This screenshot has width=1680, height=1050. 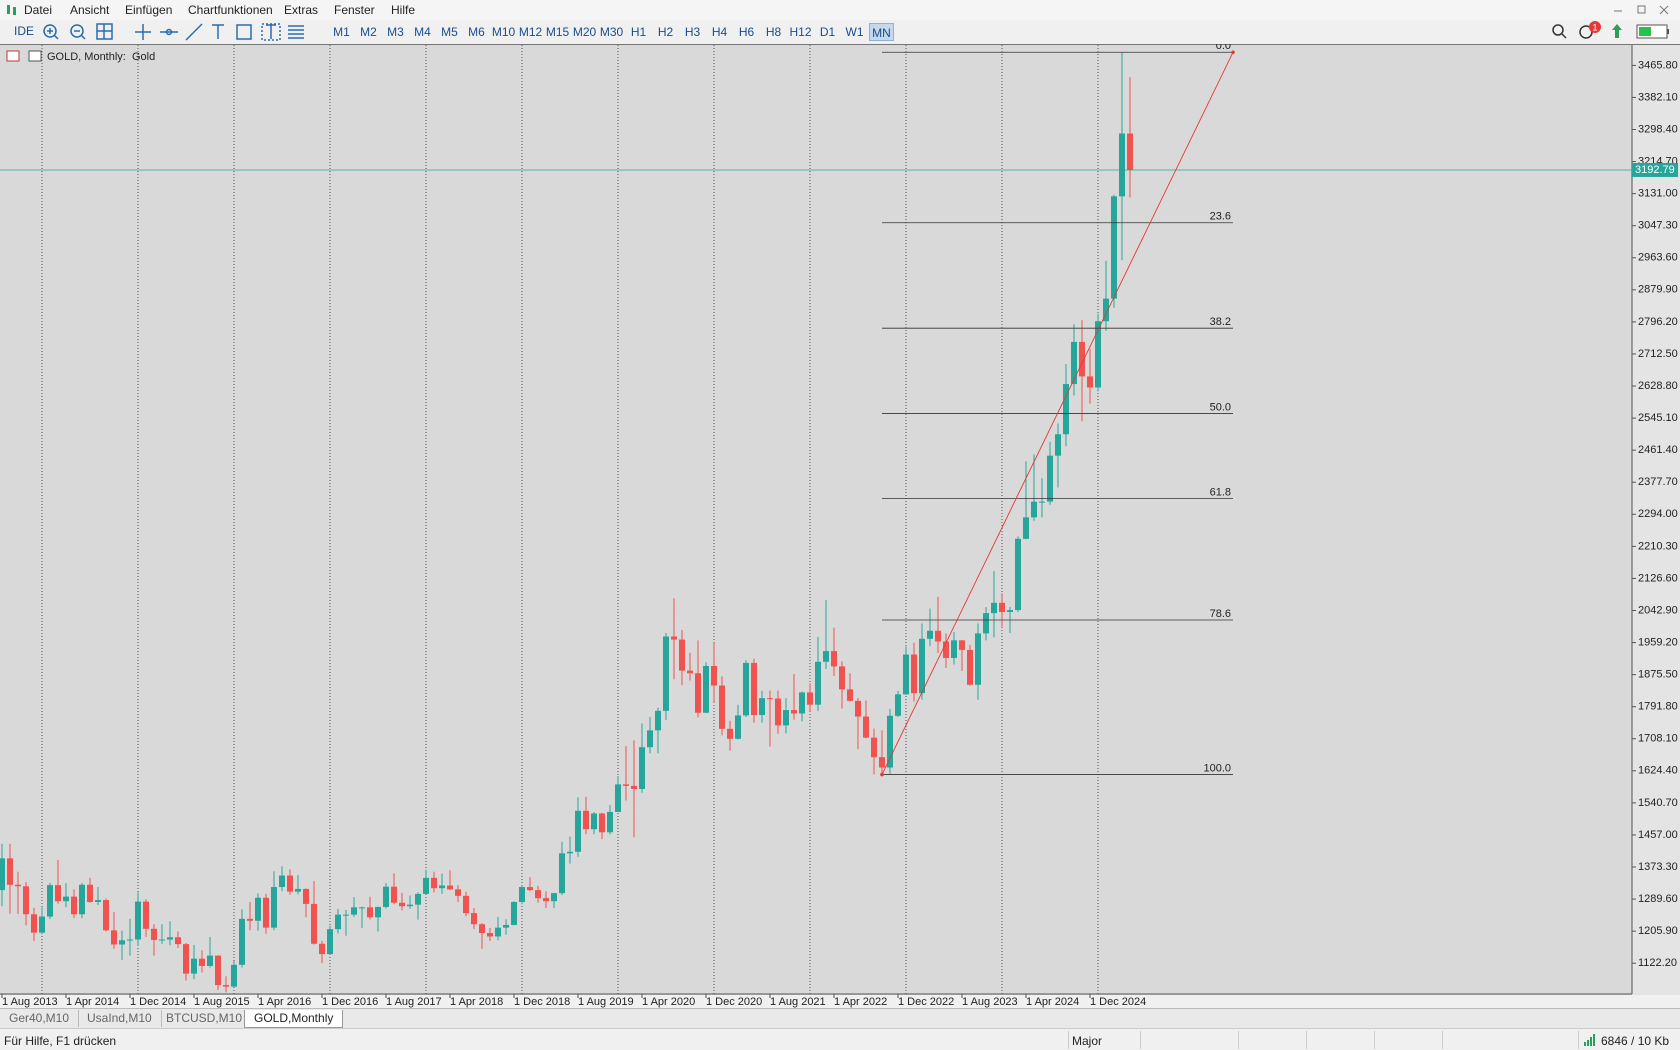 What do you see at coordinates (746, 32) in the screenshot?
I see `timeframe-button: H6` at bounding box center [746, 32].